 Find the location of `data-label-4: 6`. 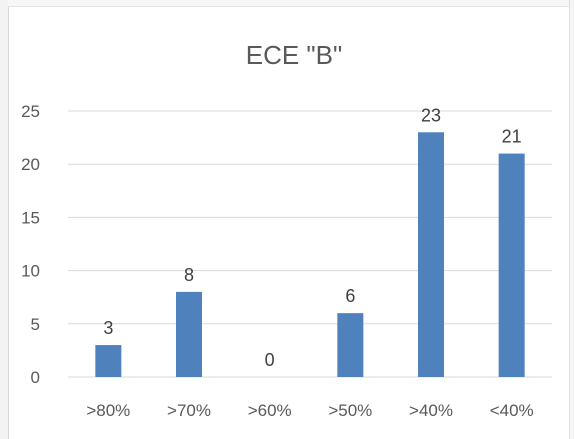

data-label-4: 6 is located at coordinates (350, 296).